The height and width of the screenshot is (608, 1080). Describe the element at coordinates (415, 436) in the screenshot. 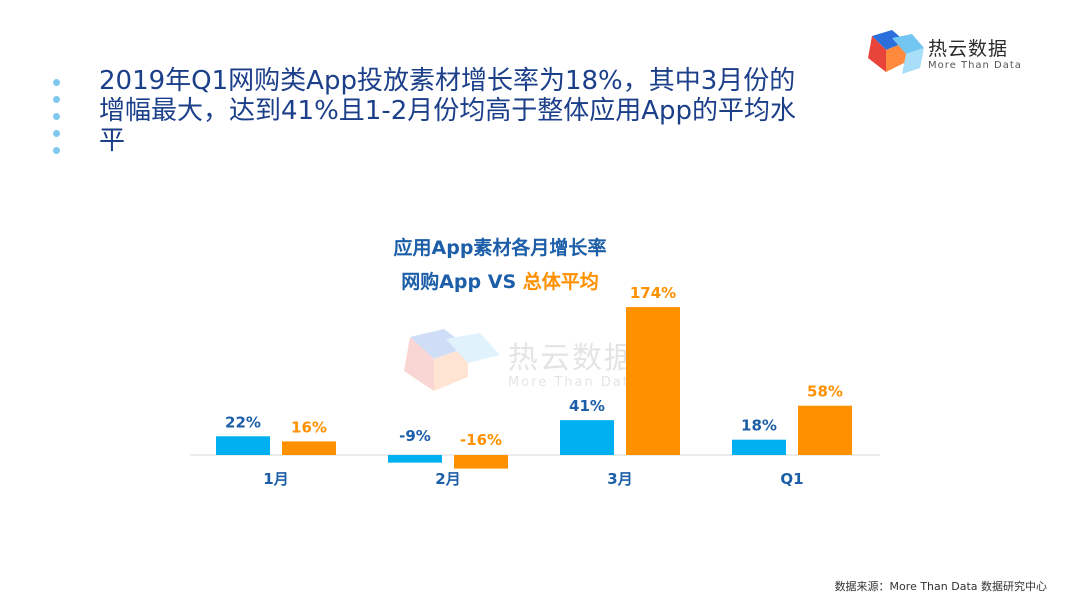

I see `data-label: -9%` at that location.